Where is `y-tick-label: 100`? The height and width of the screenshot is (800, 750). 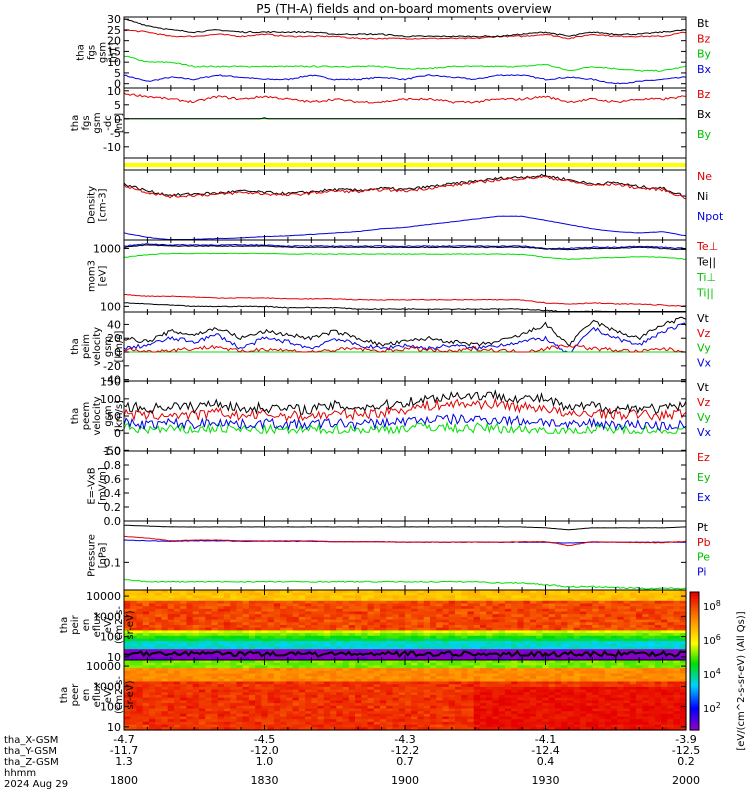 y-tick-label: 100 is located at coordinates (110, 399).